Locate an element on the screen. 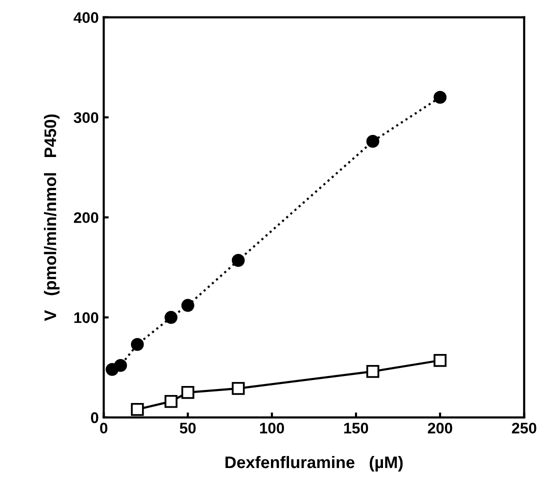 The width and height of the screenshot is (546, 494). y-tick-label: 300 is located at coordinates (86, 118).